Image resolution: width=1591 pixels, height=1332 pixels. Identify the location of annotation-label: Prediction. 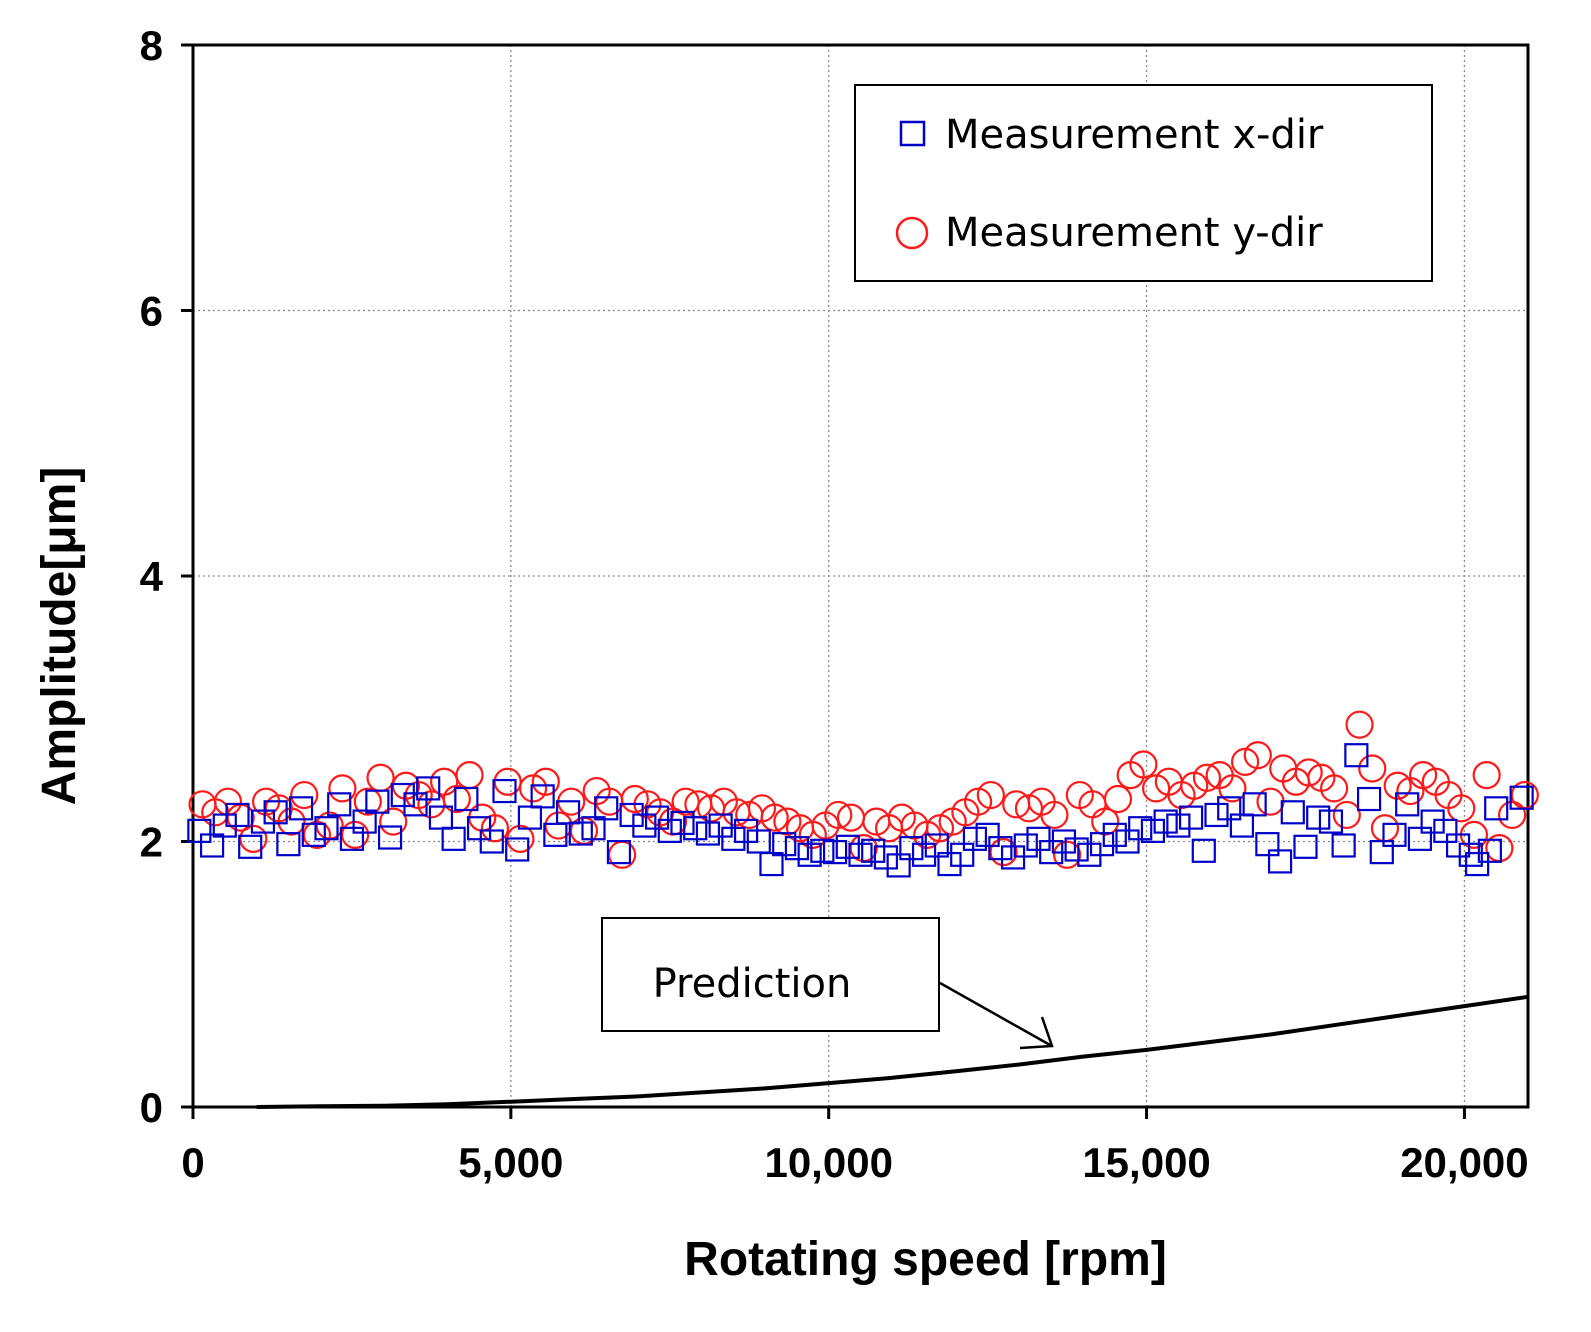
(752, 984).